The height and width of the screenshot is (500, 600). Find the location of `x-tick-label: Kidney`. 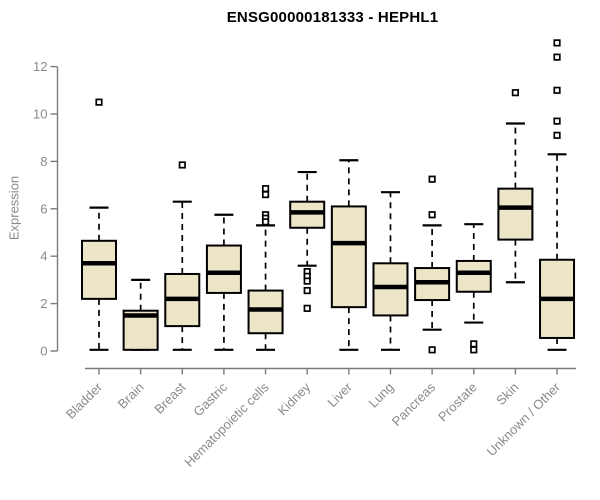

x-tick-label: Kidney is located at coordinates (294, 398).